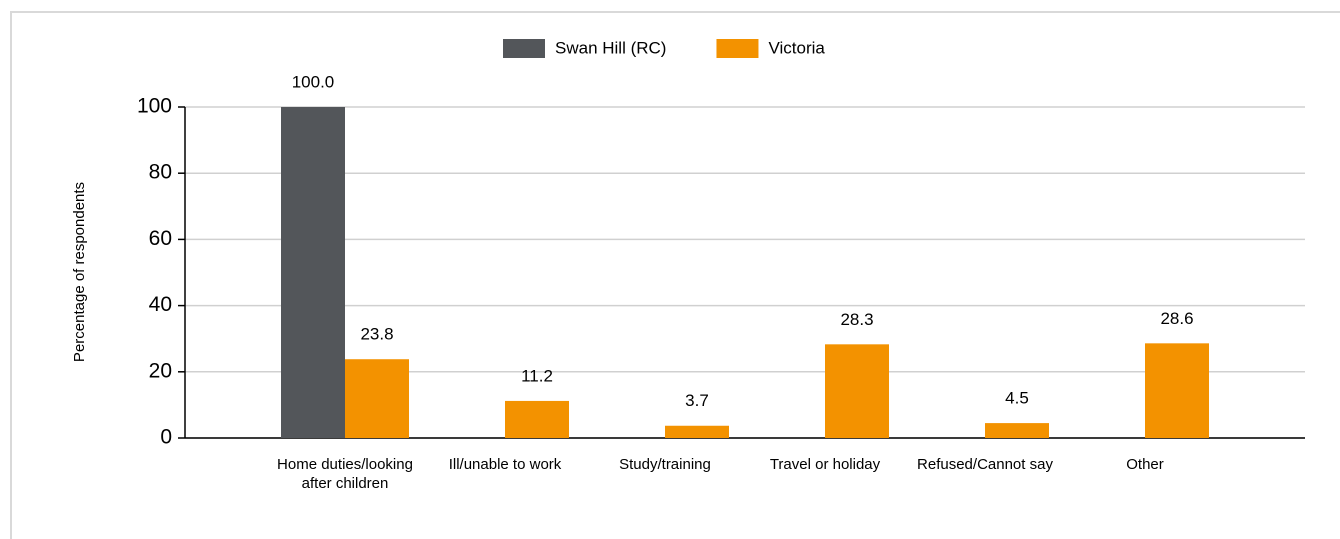  What do you see at coordinates (985, 464) in the screenshot?
I see `x-tick-label: Refused/Cannot say` at bounding box center [985, 464].